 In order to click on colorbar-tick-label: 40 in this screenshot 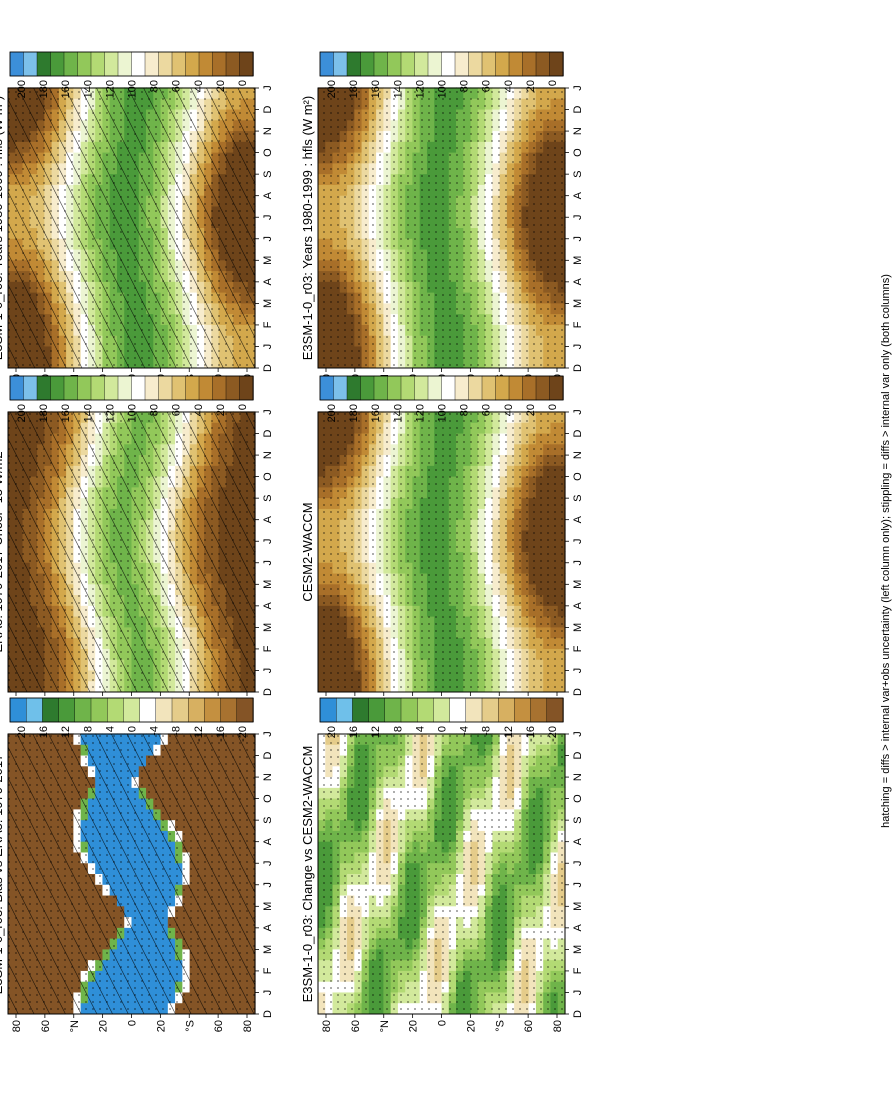, I will do `click(199, 86)`.